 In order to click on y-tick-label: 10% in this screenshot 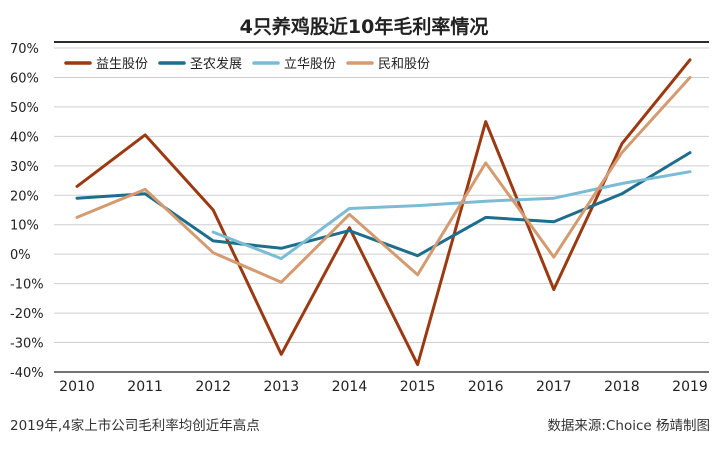, I will do `click(24, 226)`.